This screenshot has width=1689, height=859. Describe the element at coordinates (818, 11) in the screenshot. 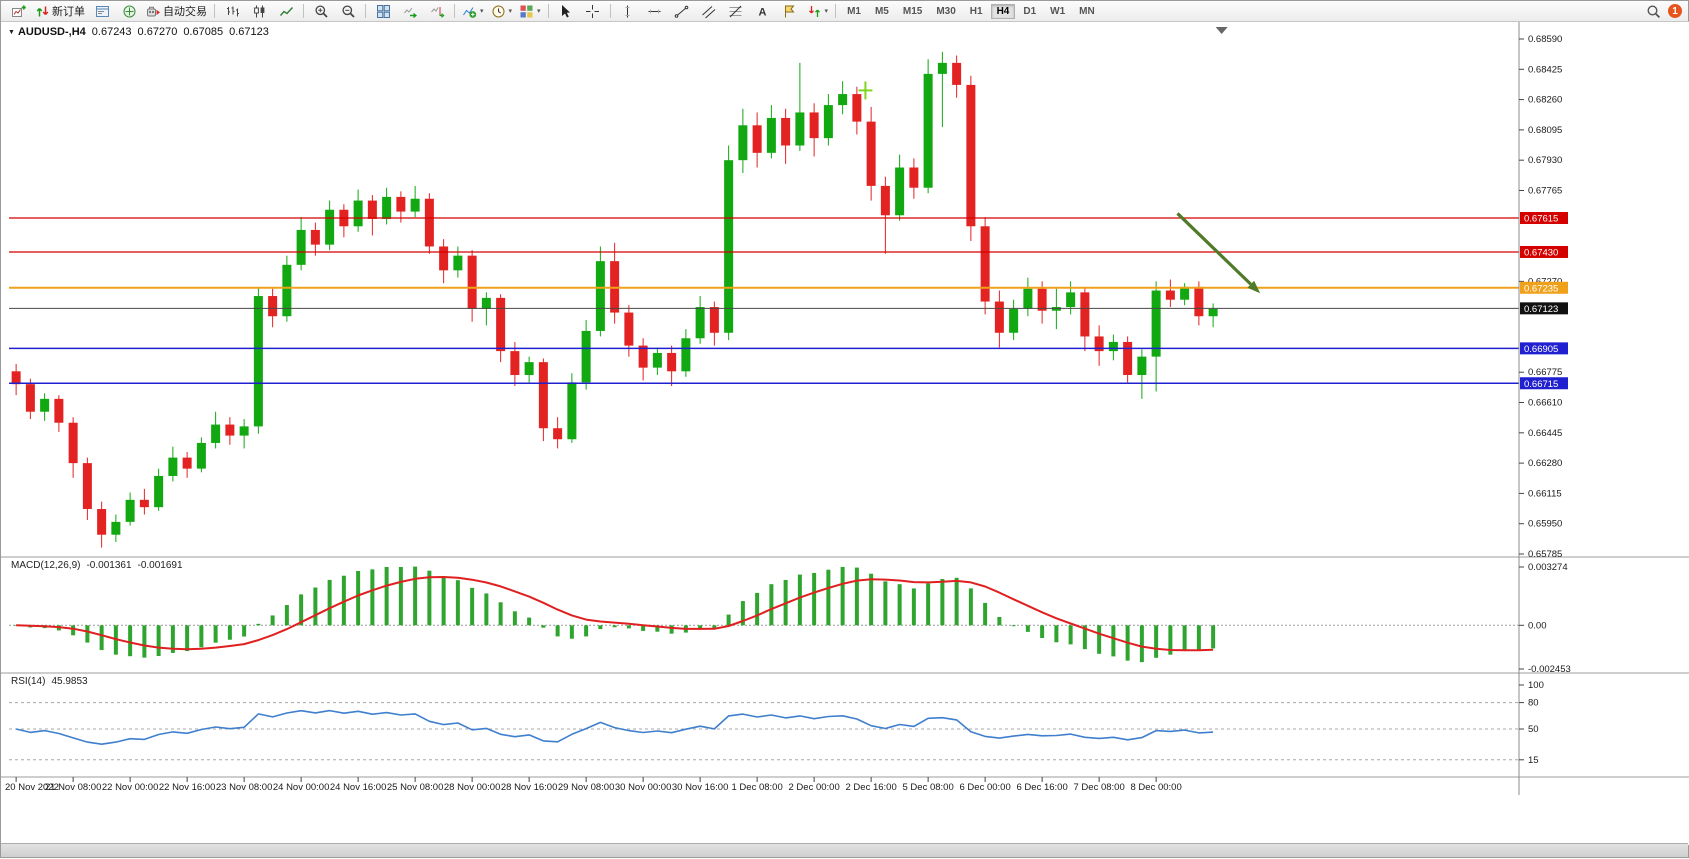

I see `toolbar-arrow-objects-button: ▾` at that location.